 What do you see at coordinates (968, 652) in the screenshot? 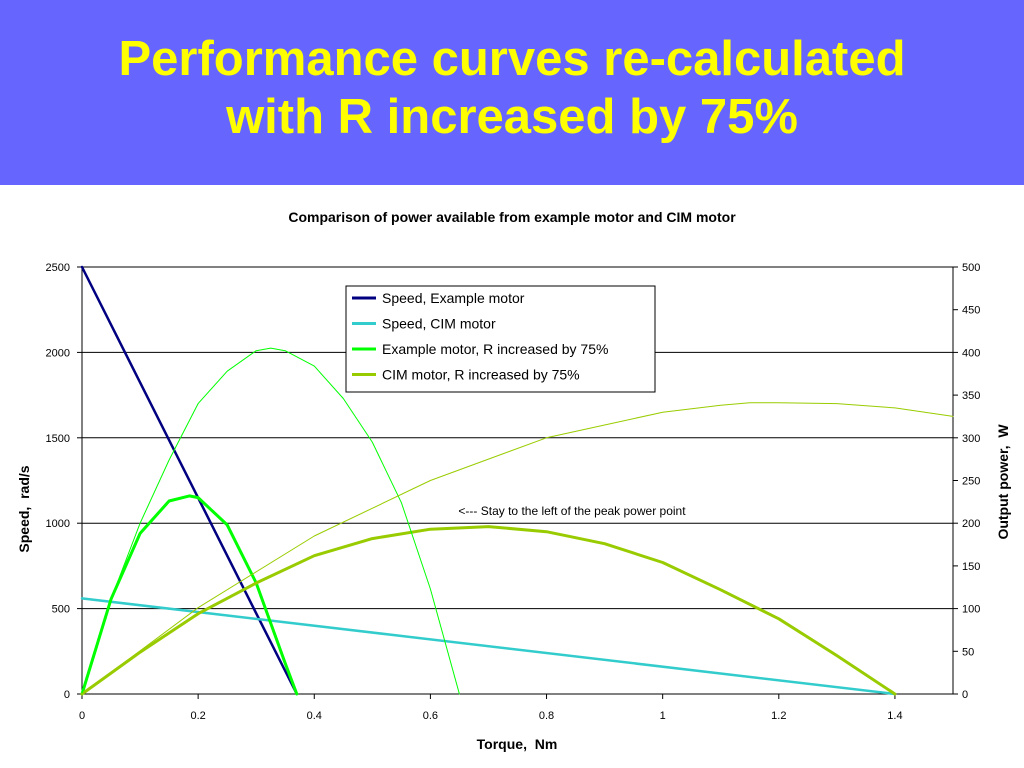
I see `y2-tick-label: 50` at bounding box center [968, 652].